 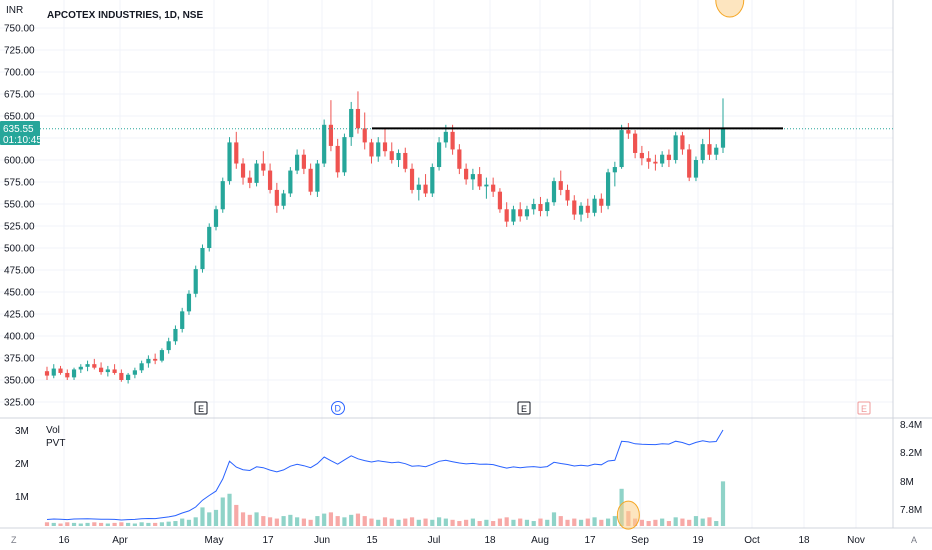 I want to click on volume-indicator-label: Vol, so click(x=53, y=430).